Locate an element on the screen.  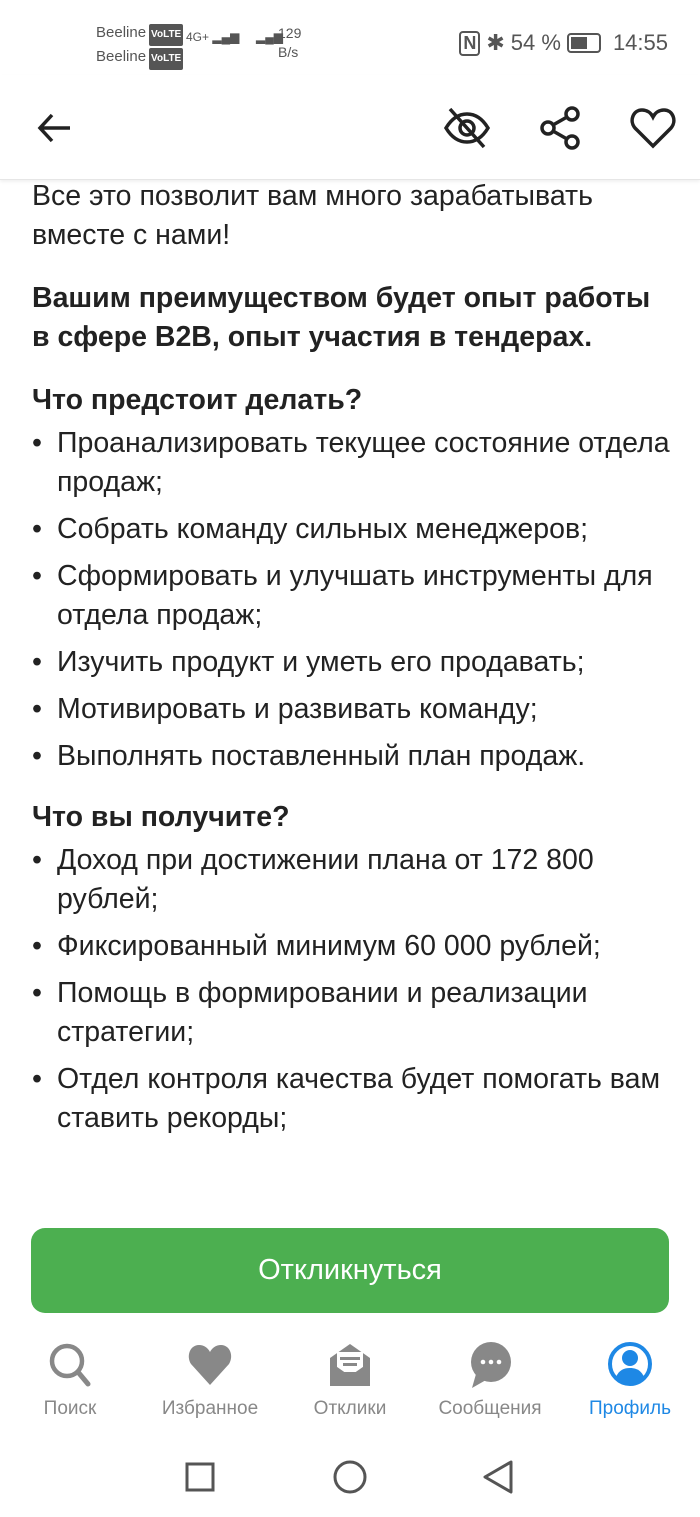
speed-unit: B/s is located at coordinates (288, 52).